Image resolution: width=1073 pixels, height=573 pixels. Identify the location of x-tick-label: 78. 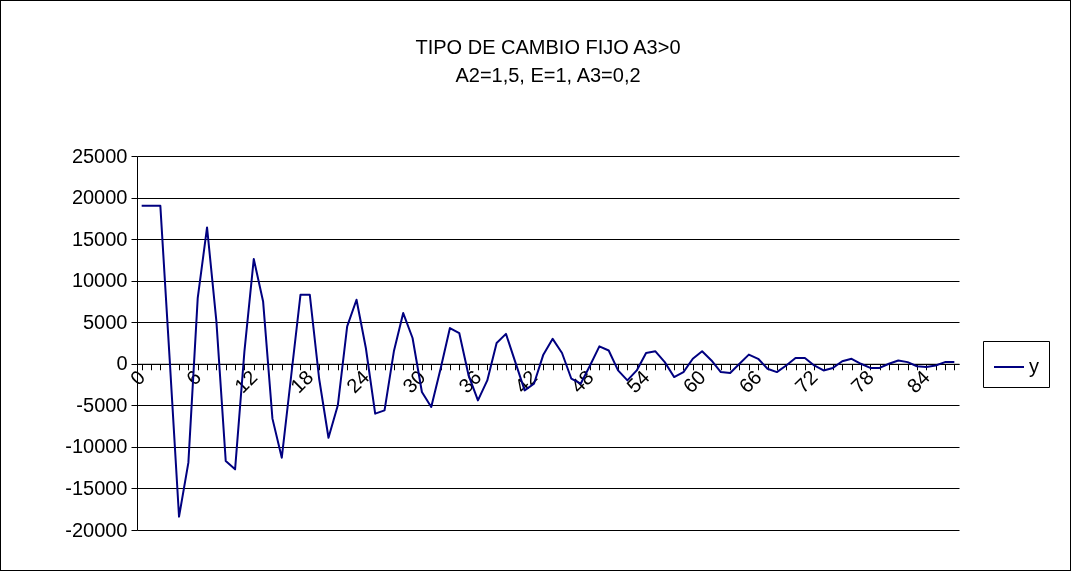
(862, 381).